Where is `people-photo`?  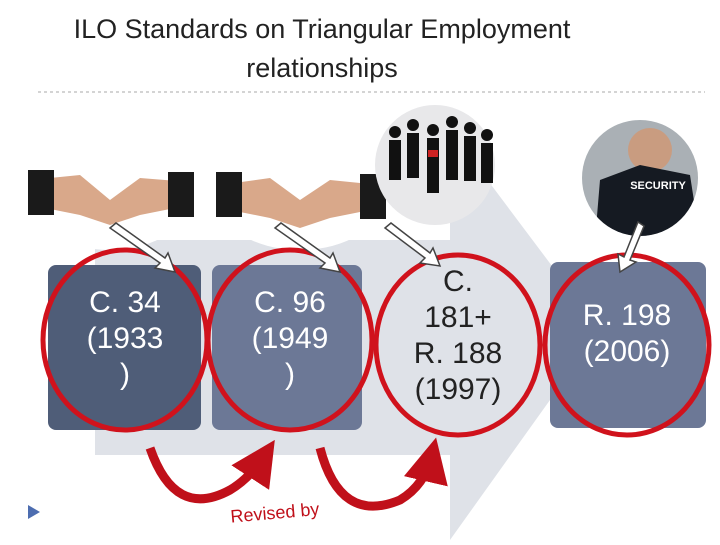
people-photo is located at coordinates (435, 165).